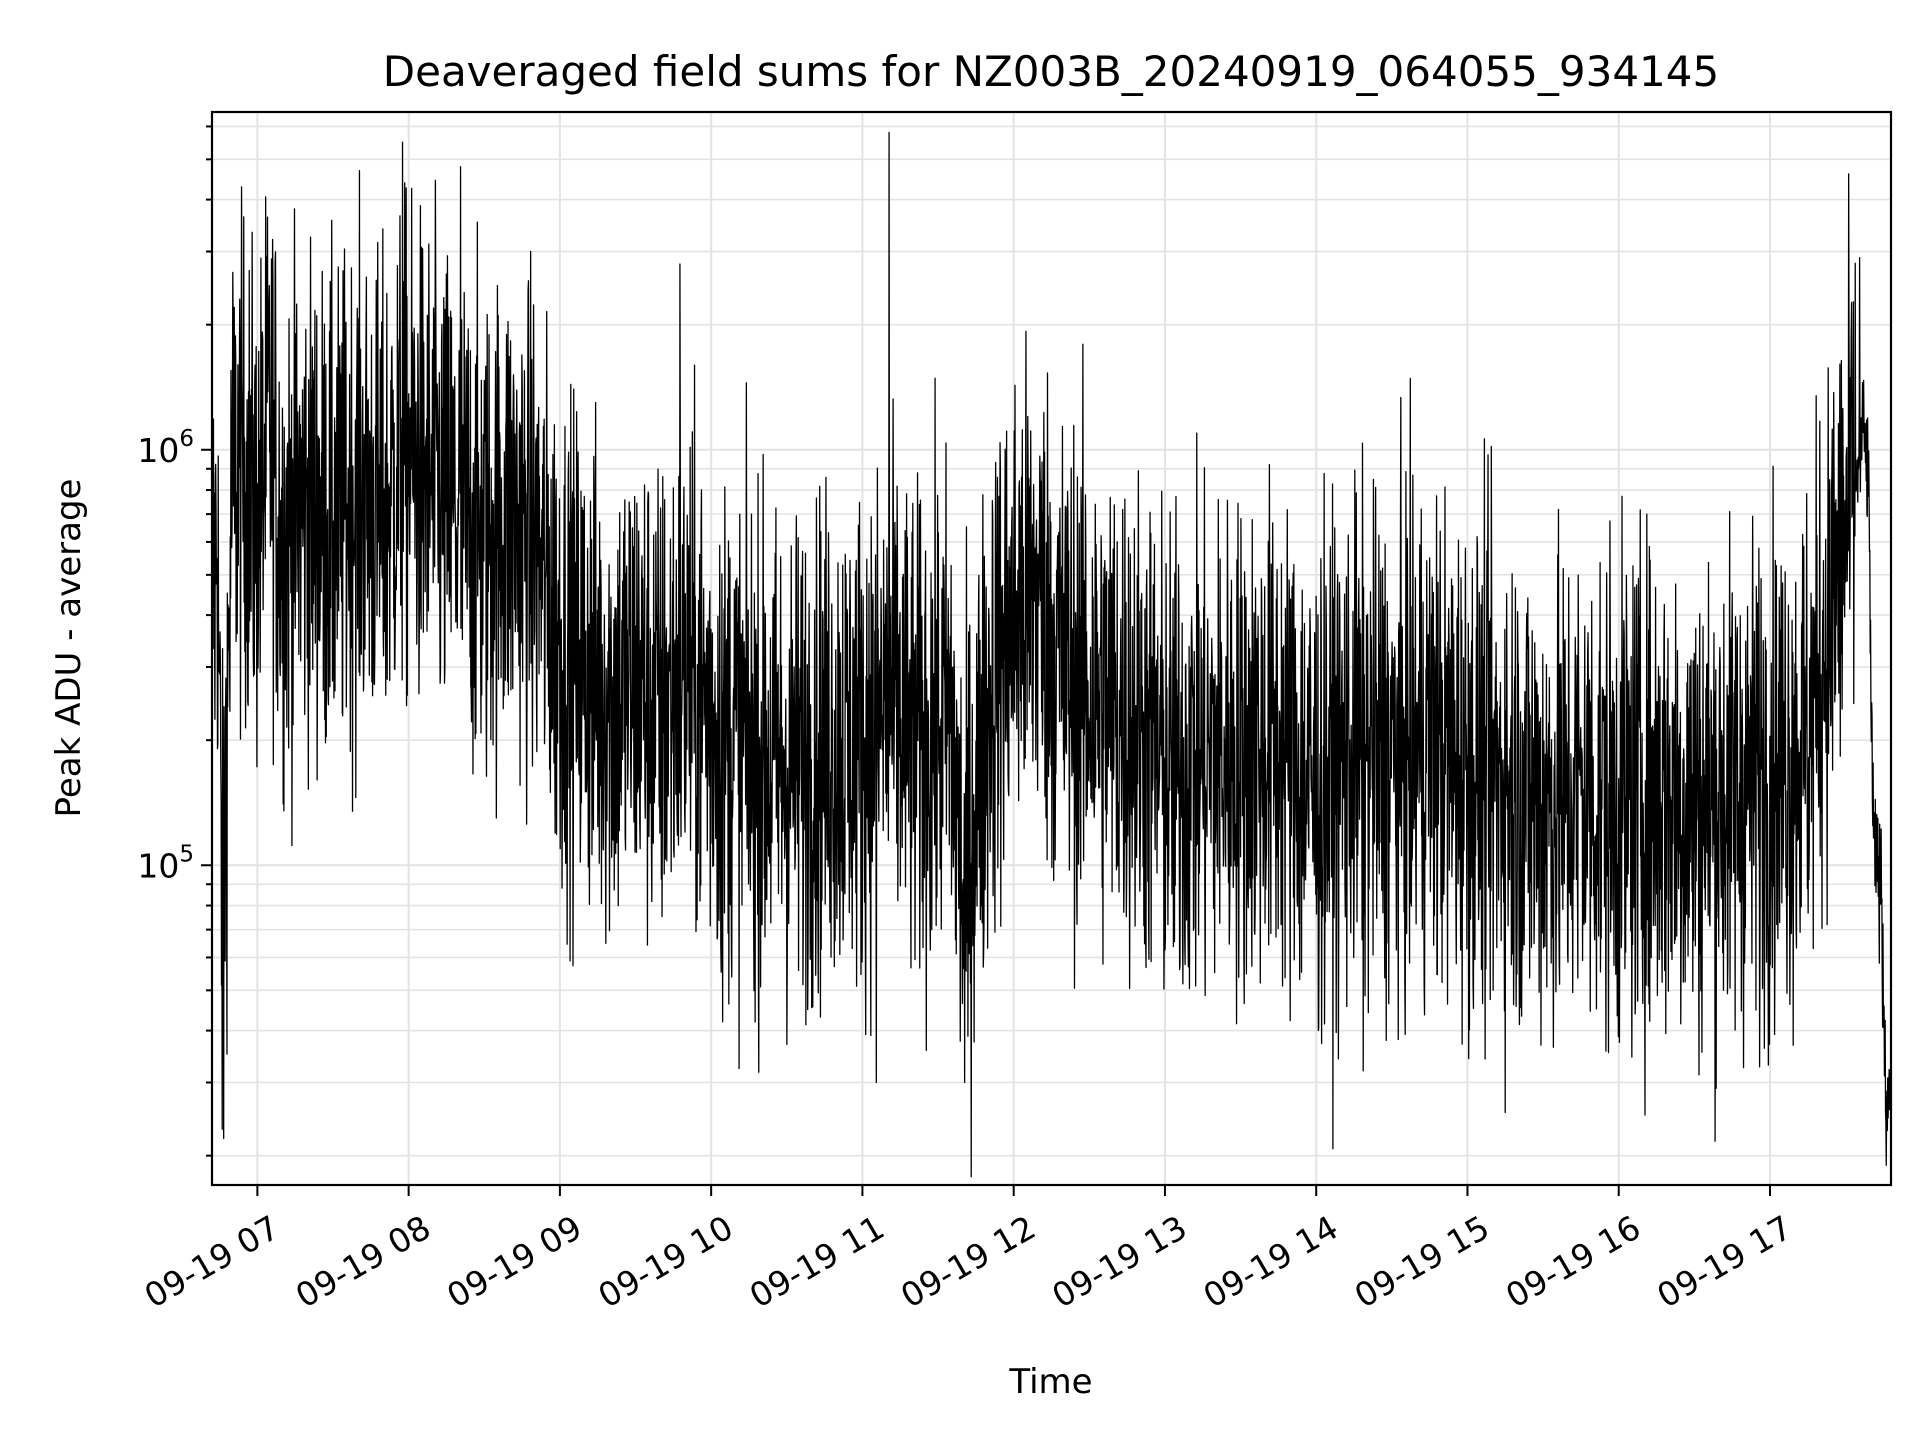 The height and width of the screenshot is (1440, 1920). I want to click on x-tick-label: 09-19 17, so click(1724, 1262).